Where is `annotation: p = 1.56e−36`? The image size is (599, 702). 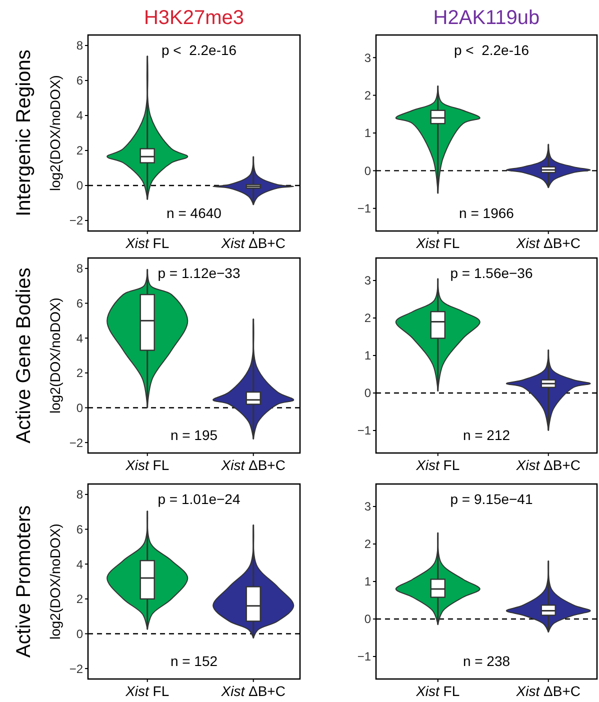 annotation: p = 1.56e−36 is located at coordinates (491, 273).